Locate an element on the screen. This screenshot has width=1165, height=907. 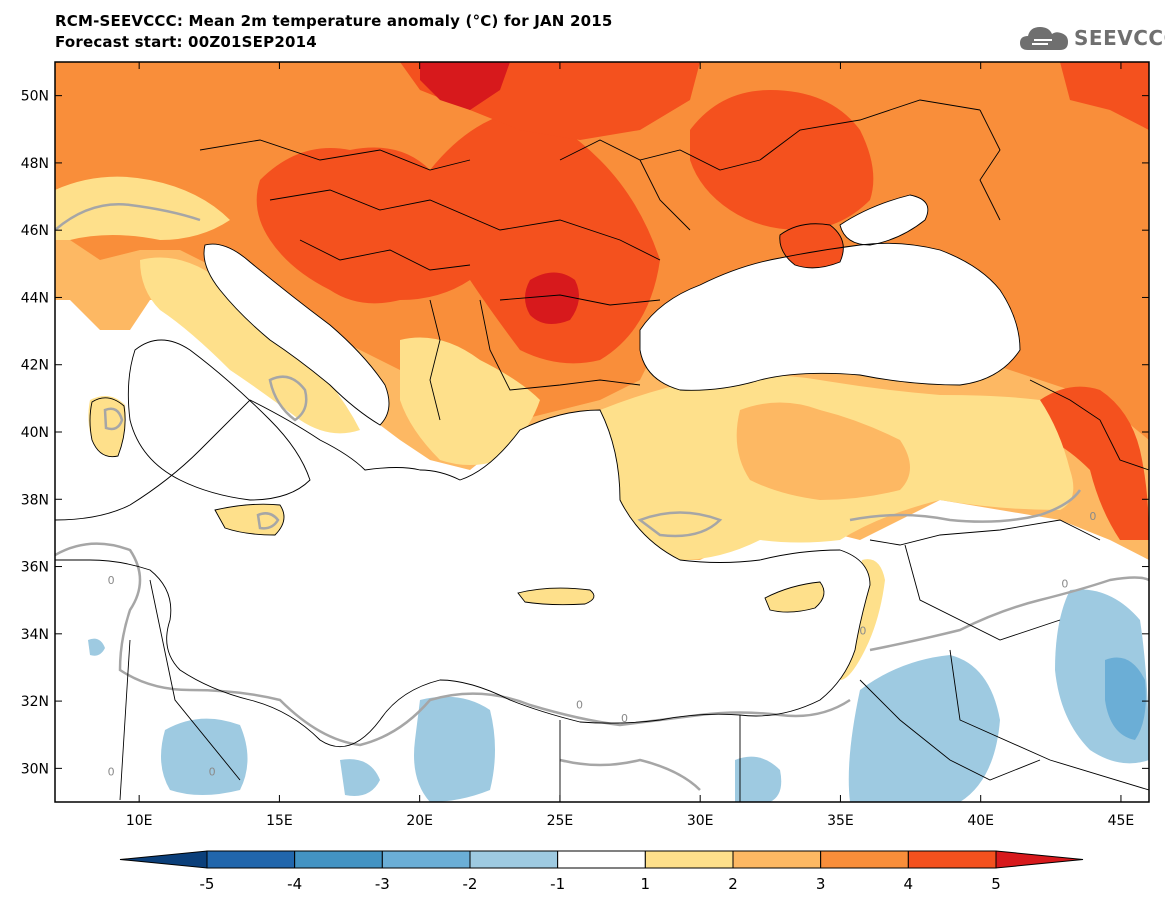
coastline-adriatic is located at coordinates (296, 334).